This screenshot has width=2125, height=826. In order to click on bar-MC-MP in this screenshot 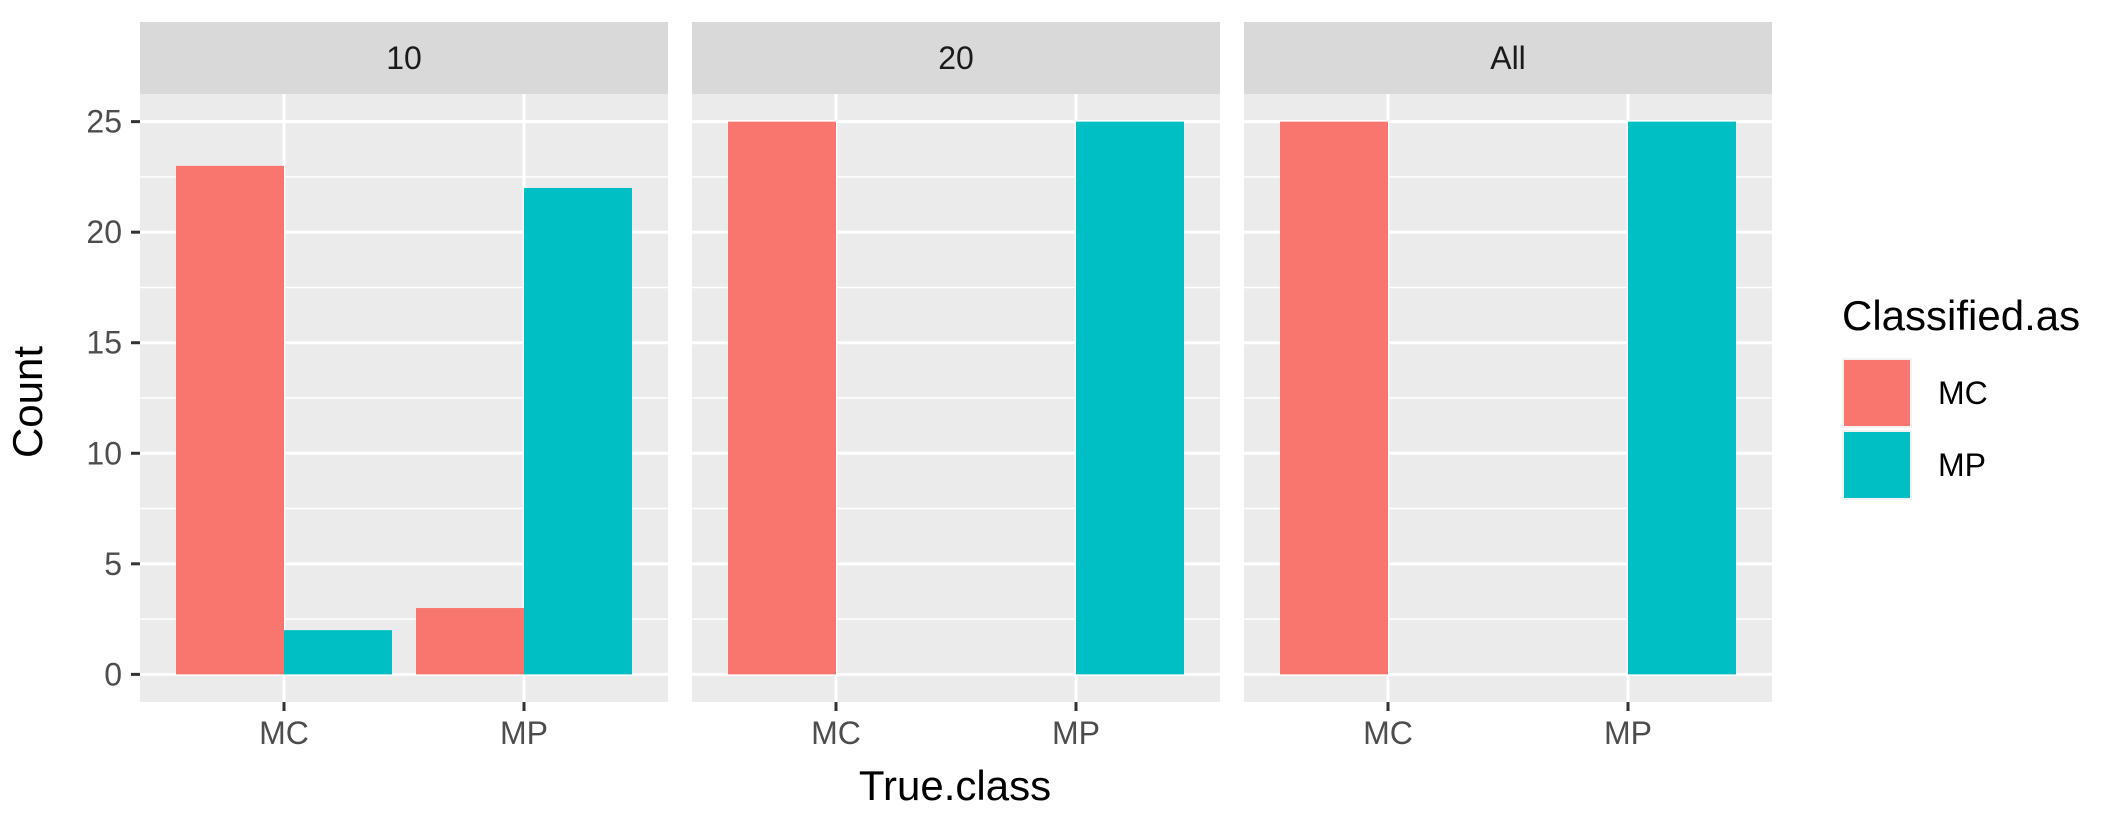, I will do `click(338, 652)`.